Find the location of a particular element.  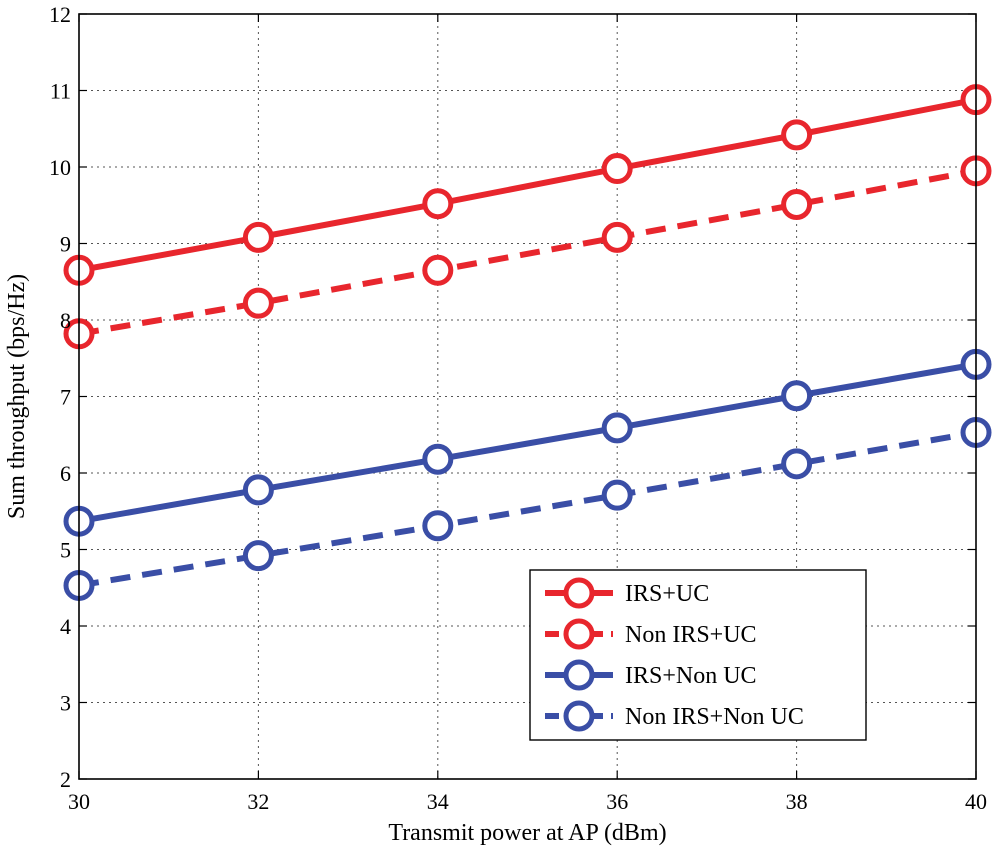

legend-label-non-irs-uc: Non IRS+UC is located at coordinates (691, 635).